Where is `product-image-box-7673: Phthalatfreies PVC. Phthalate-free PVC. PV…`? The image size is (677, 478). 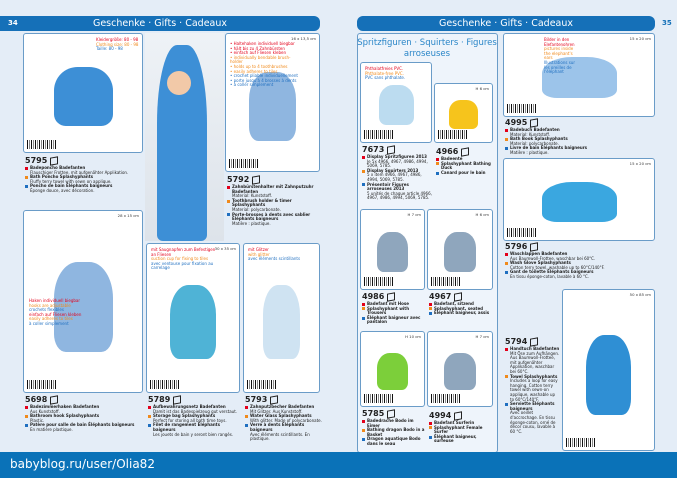 product-image-box-7673: Phthalatfreies PVC. Phthalate-free PVC. PV… is located at coordinates (396, 102).